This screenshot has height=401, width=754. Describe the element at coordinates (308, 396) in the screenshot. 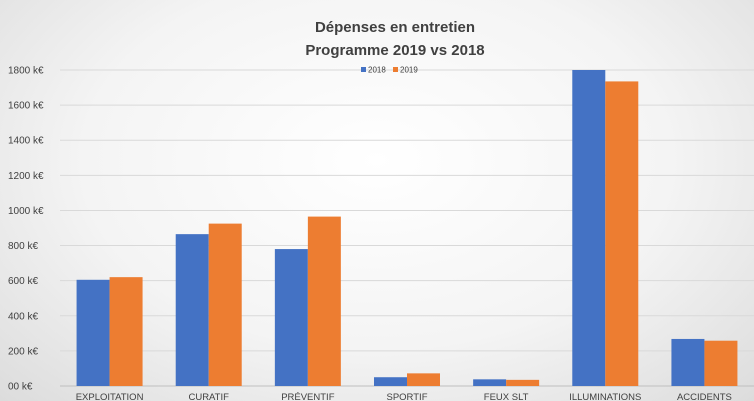

I see `x-category-label: PRÉVENTIF` at that location.